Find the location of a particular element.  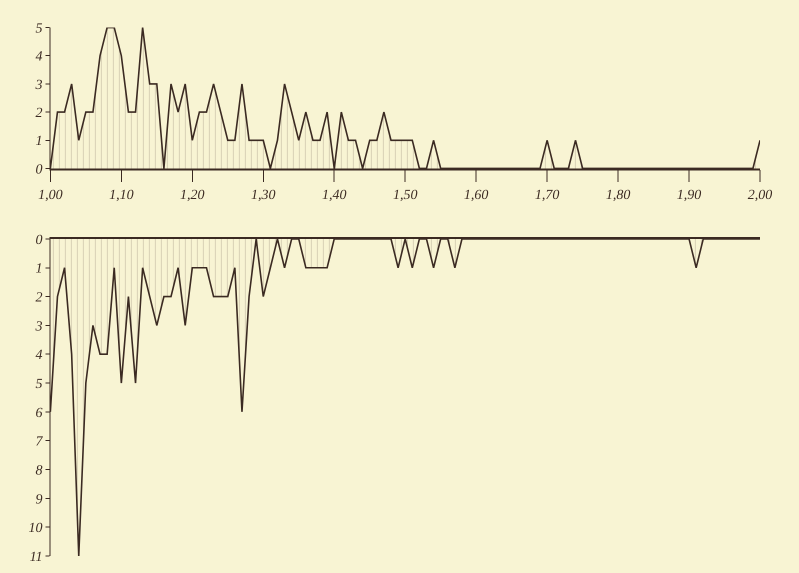

x-tick-label: 1,20 is located at coordinates (192, 196).